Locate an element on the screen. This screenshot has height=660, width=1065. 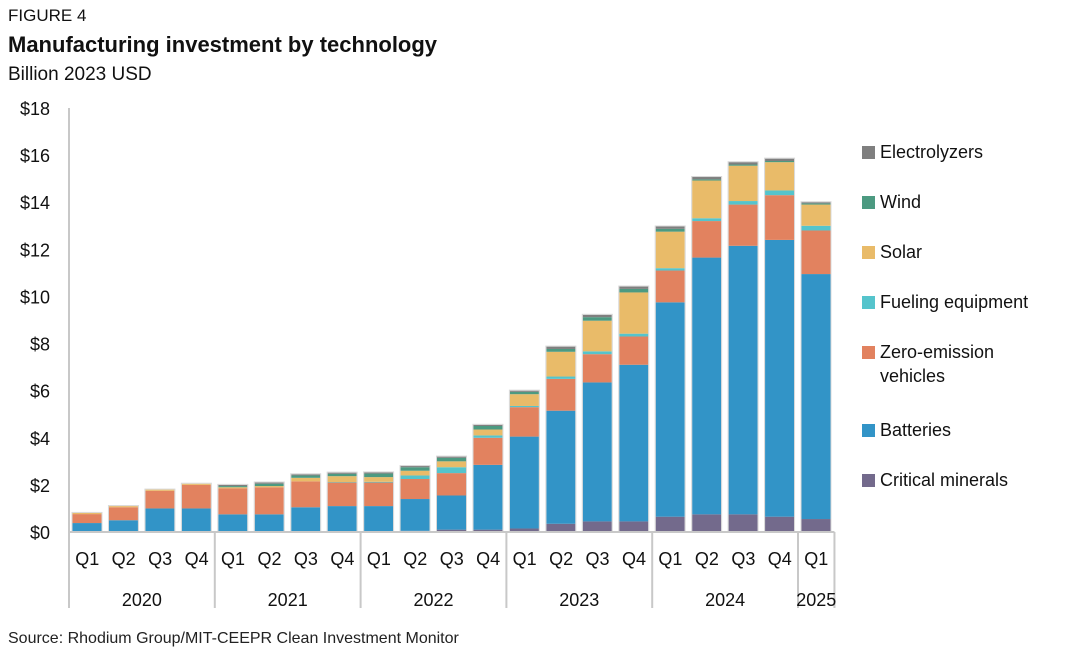
y-tick-label: $4 is located at coordinates (40, 439).